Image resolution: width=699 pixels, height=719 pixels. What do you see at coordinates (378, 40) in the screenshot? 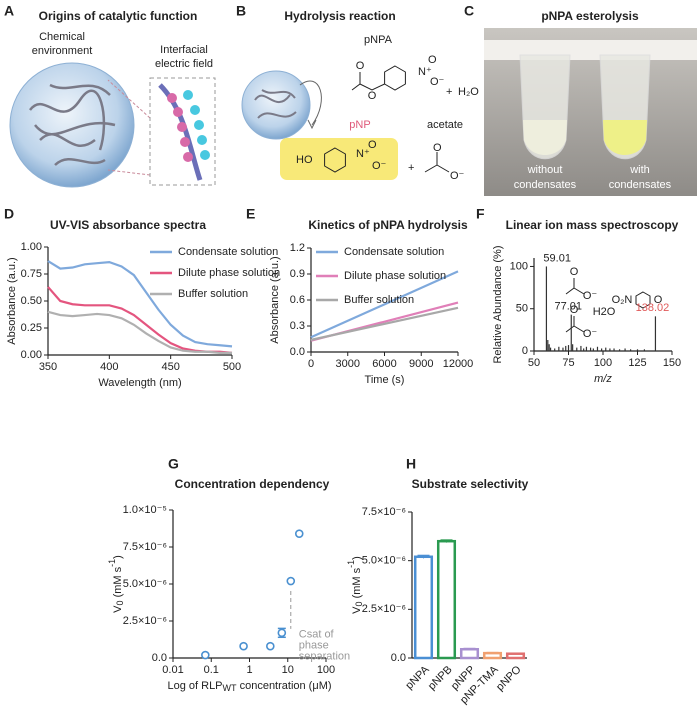
I see `molecule-name: pNPA` at bounding box center [378, 40].